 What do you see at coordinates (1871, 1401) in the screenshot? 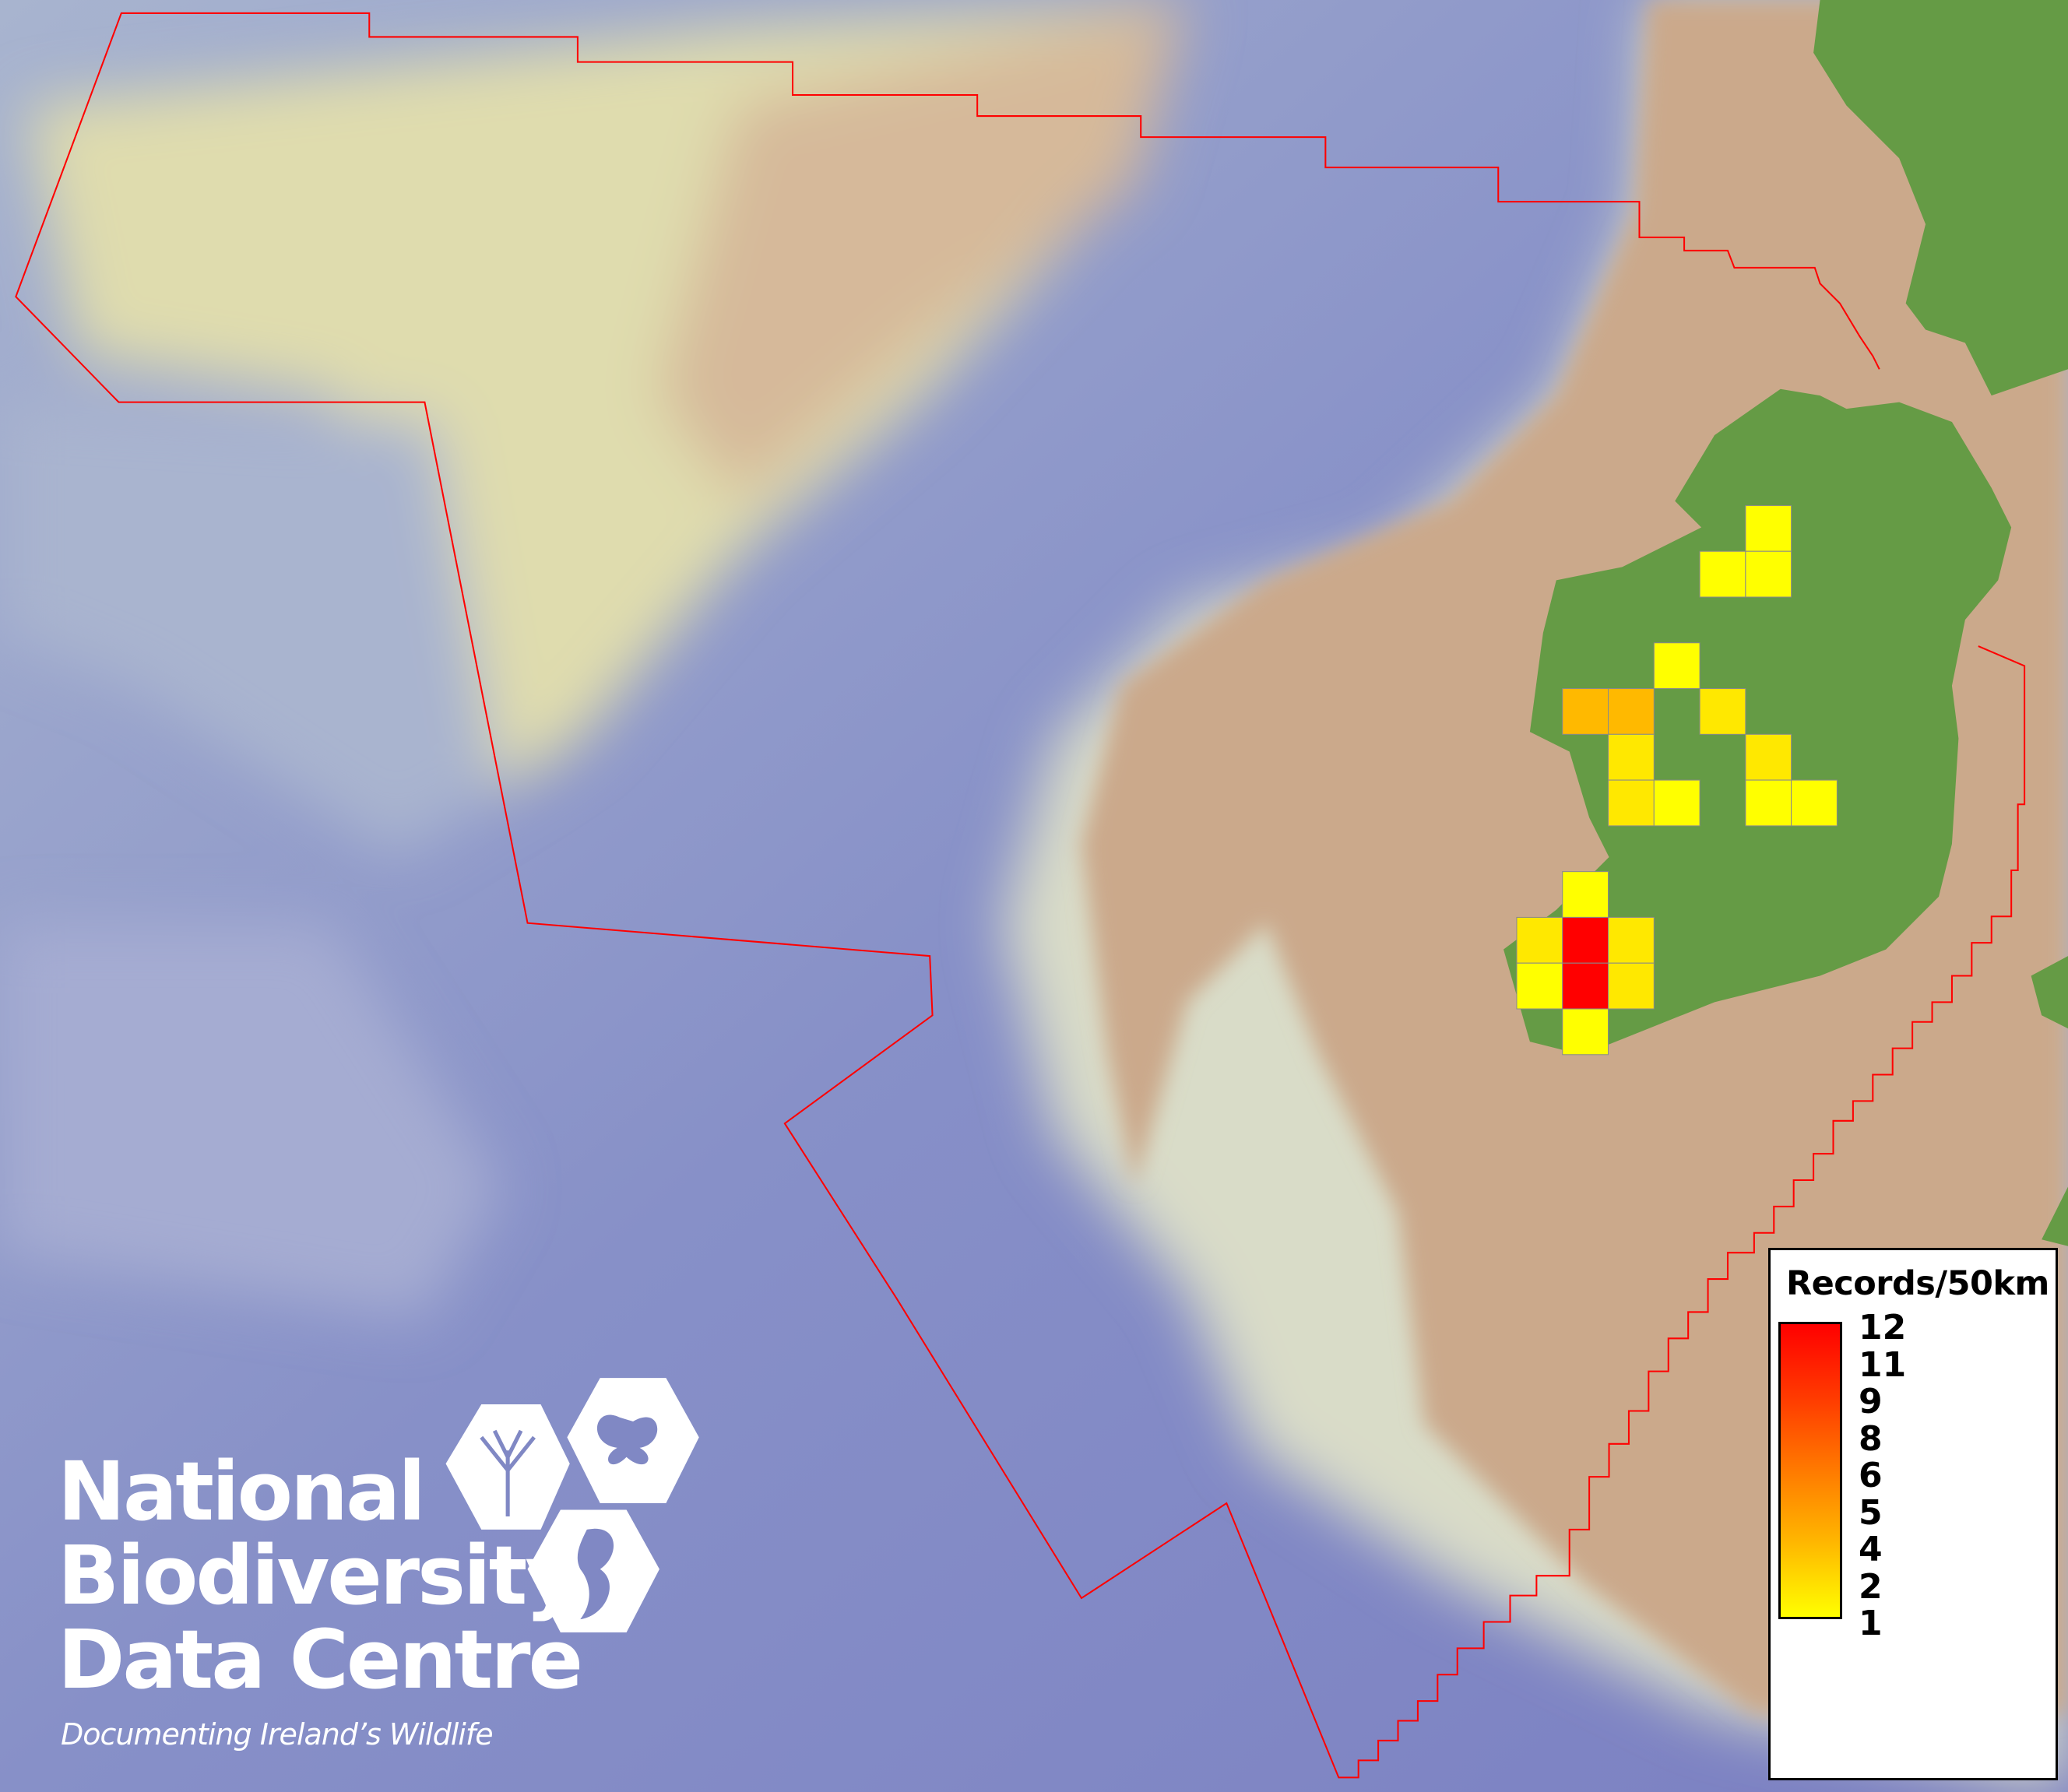
I see `legend-tick-label: 9` at bounding box center [1871, 1401].